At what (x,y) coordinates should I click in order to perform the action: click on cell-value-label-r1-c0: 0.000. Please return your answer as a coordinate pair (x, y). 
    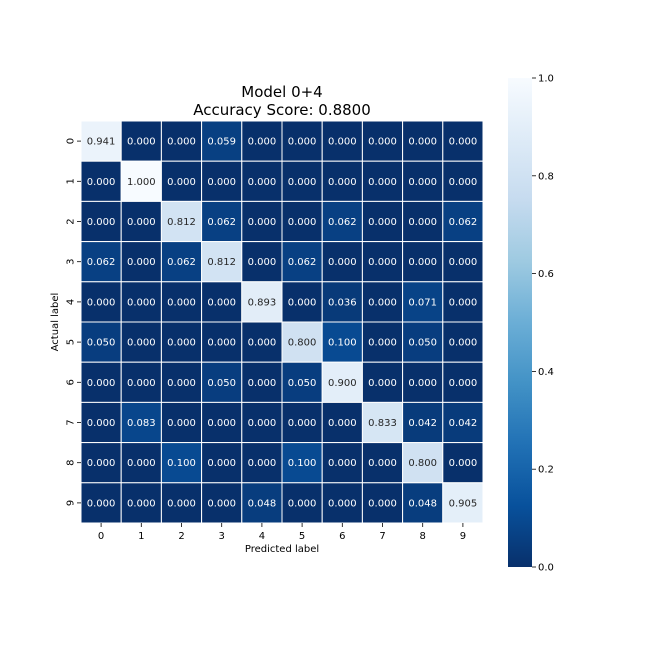
    Looking at the image, I should click on (101, 182).